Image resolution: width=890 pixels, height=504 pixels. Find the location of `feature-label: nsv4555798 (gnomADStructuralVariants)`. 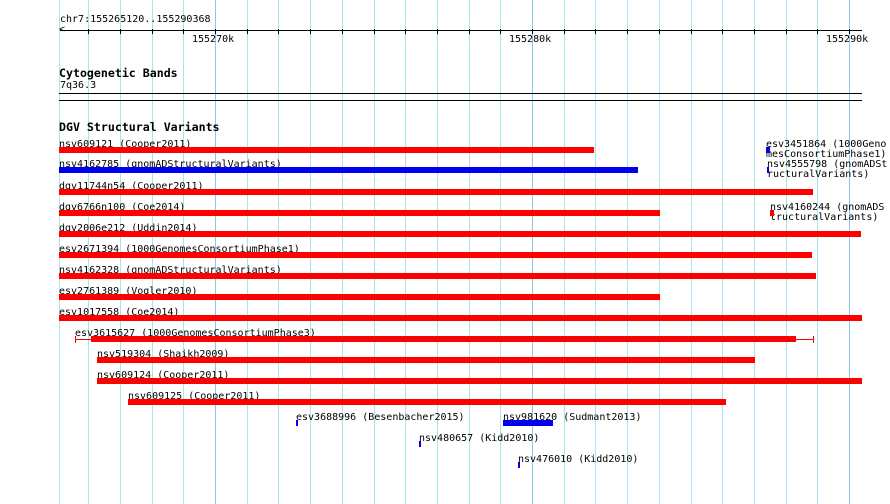

feature-label: nsv4555798 (gnomADStructuralVariants) is located at coordinates (827, 169).